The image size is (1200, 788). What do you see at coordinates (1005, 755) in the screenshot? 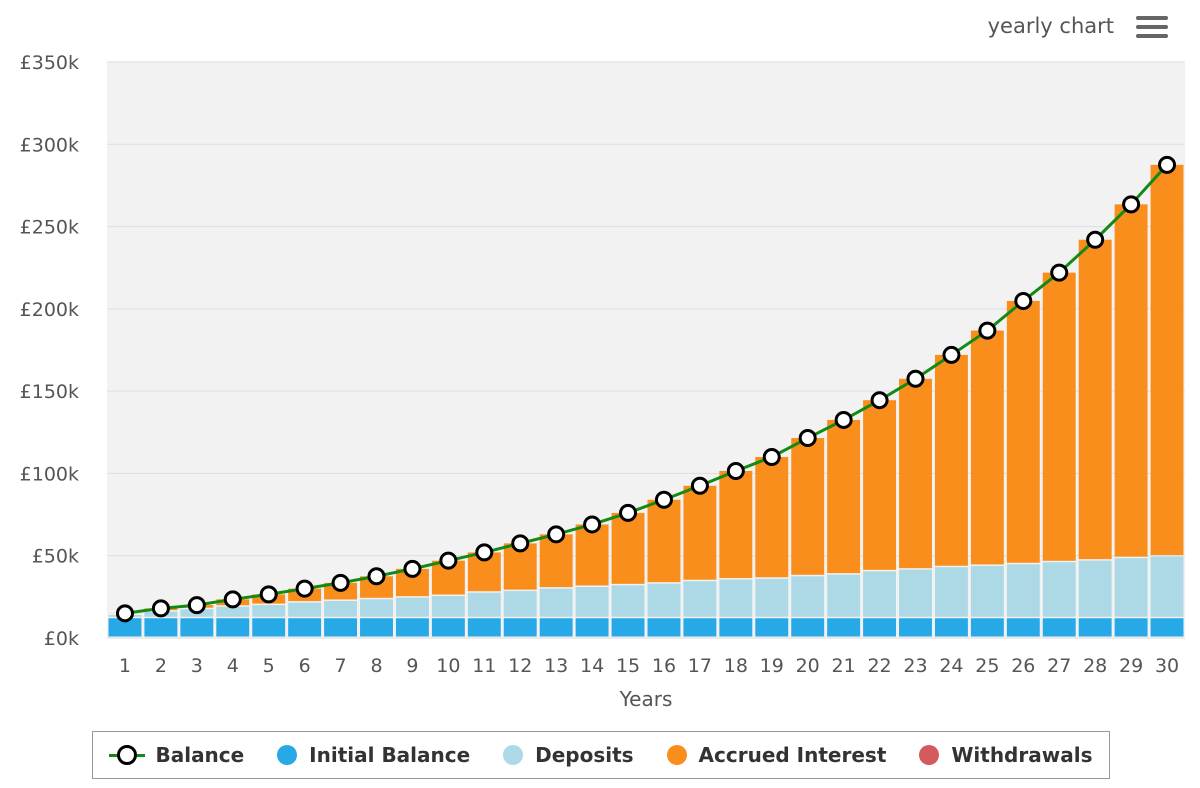
I see `legend-item-withdrawals: Withdrawals` at bounding box center [1005, 755].